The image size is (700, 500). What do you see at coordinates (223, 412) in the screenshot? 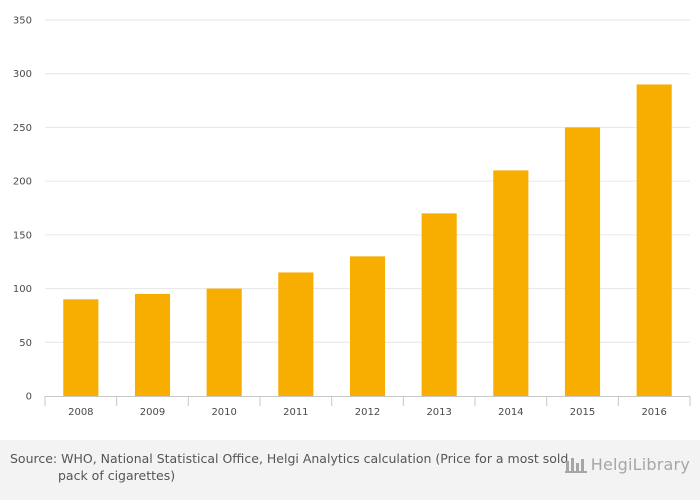
I see `x-tick-label: 2010` at bounding box center [223, 412].